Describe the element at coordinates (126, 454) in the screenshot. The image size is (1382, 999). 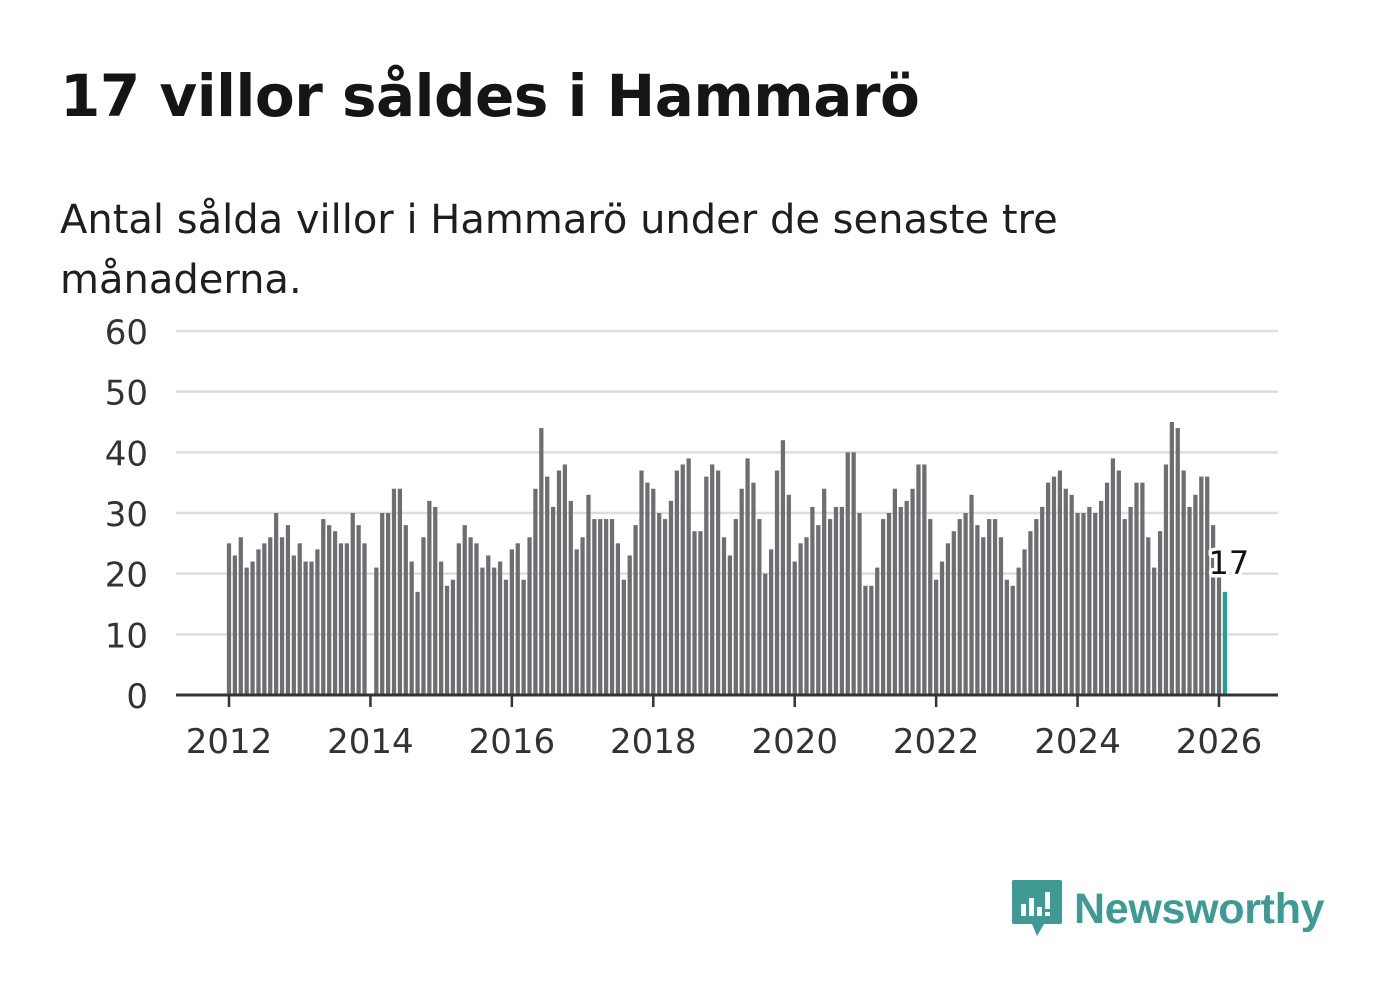
I see `y-tick-label: 40` at that location.